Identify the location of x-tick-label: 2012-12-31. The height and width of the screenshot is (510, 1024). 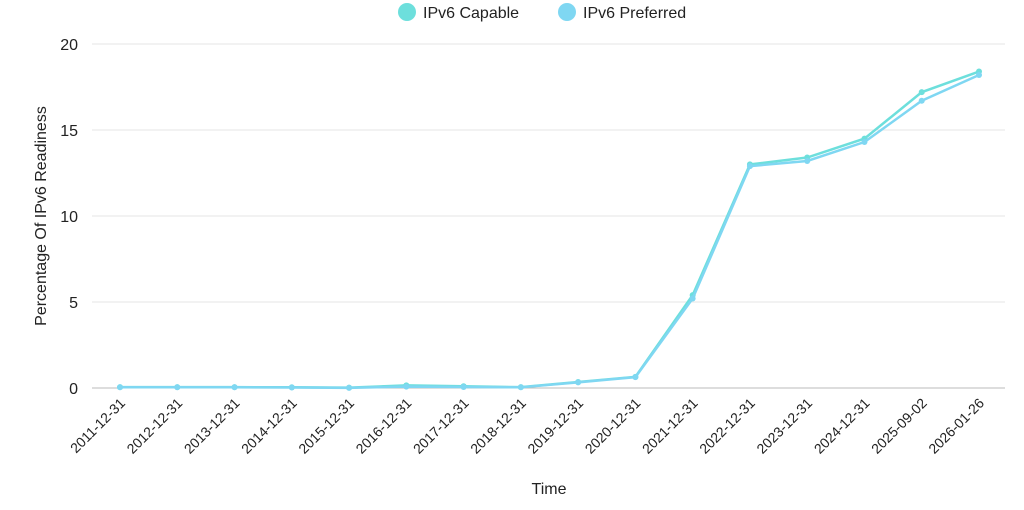
(154, 426).